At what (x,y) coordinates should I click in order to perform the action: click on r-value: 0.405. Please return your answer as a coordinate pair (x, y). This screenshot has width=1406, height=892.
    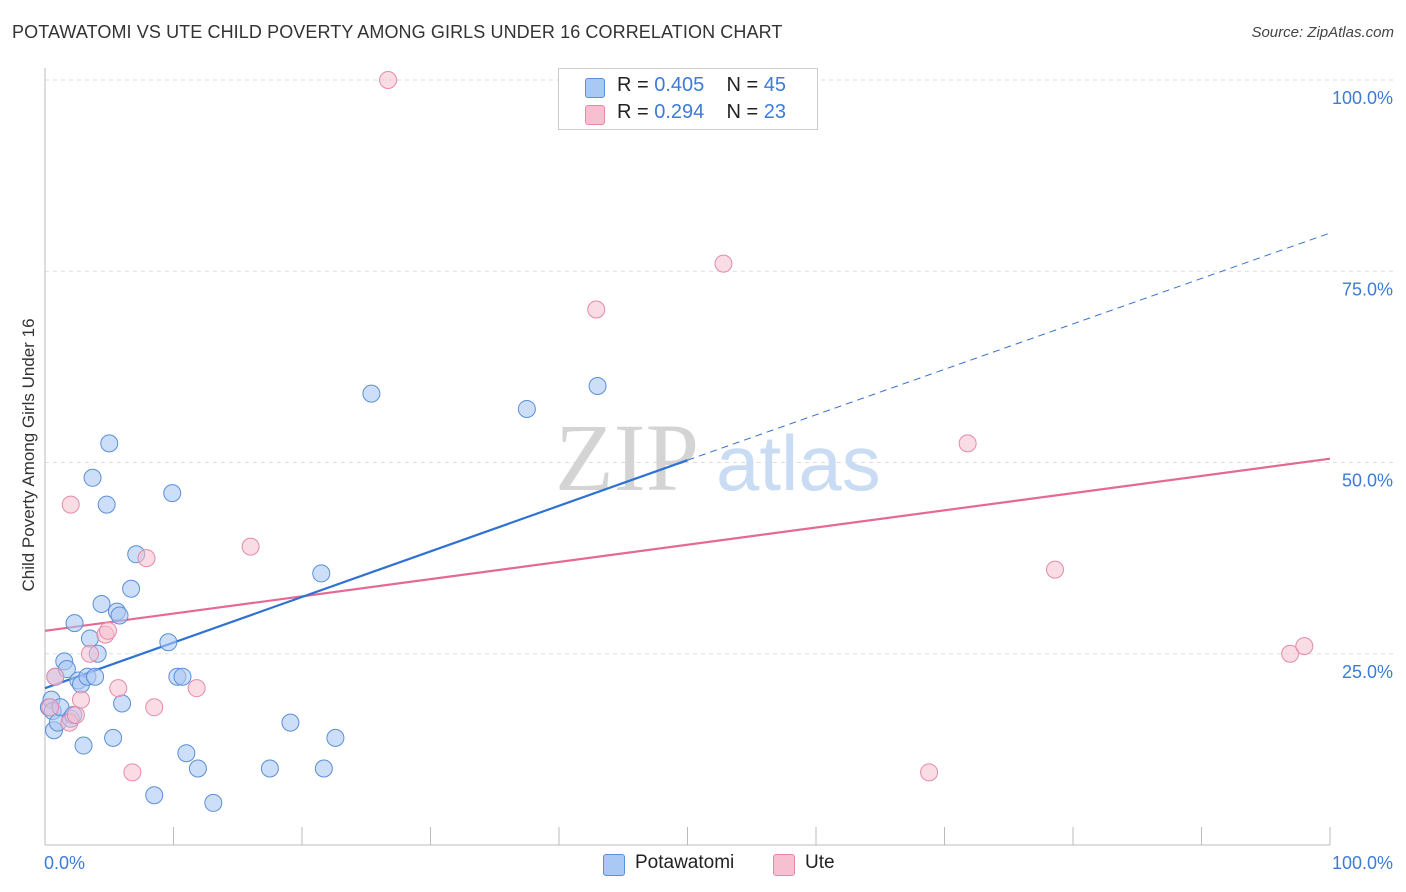
    Looking at the image, I should click on (679, 85).